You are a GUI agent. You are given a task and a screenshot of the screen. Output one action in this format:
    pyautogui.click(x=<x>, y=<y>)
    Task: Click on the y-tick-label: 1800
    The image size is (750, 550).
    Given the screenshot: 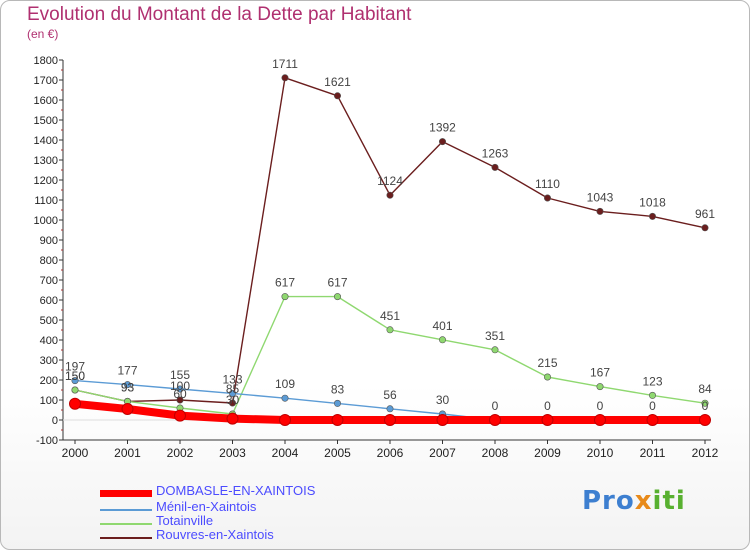 What is the action you would take?
    pyautogui.click(x=46, y=61)
    